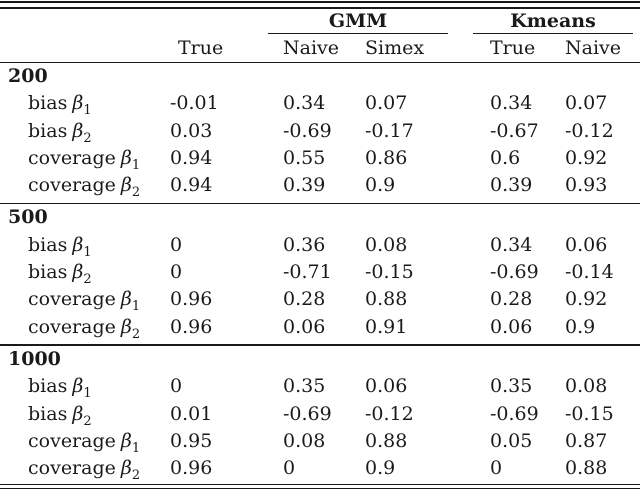 The image size is (640, 492). I want to click on cell-value: 0.05, so click(511, 440).